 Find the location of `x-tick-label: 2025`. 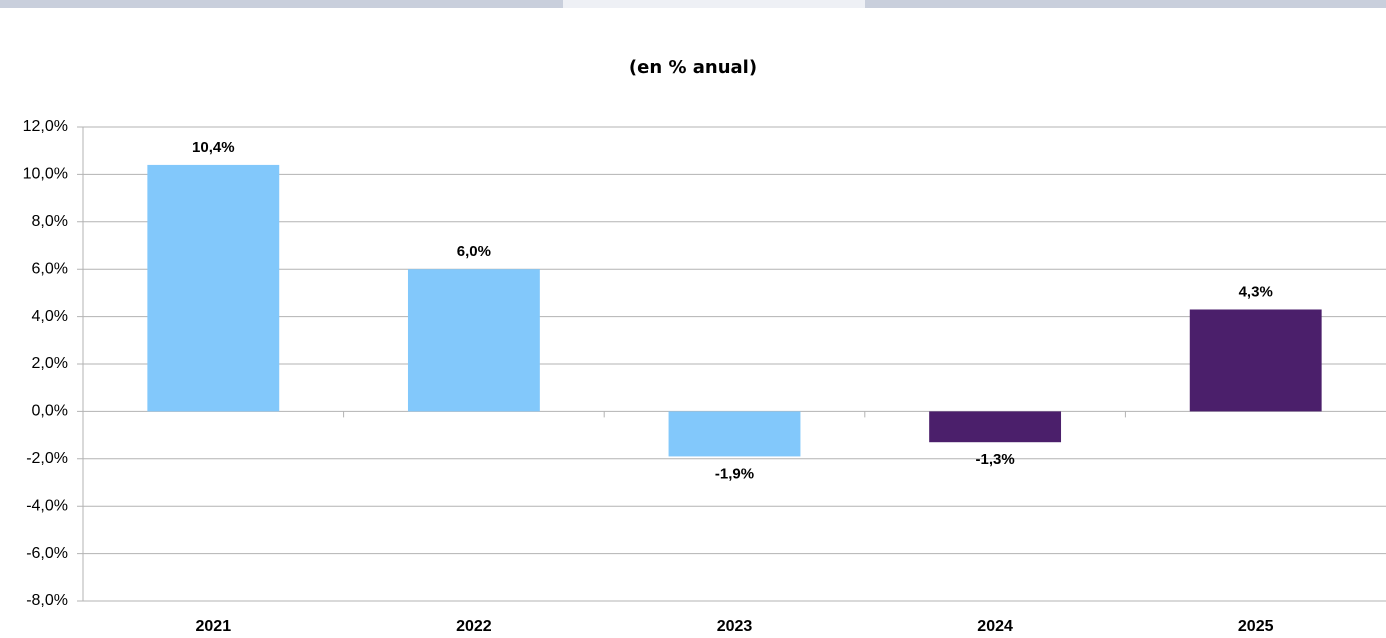

x-tick-label: 2025 is located at coordinates (1256, 626).